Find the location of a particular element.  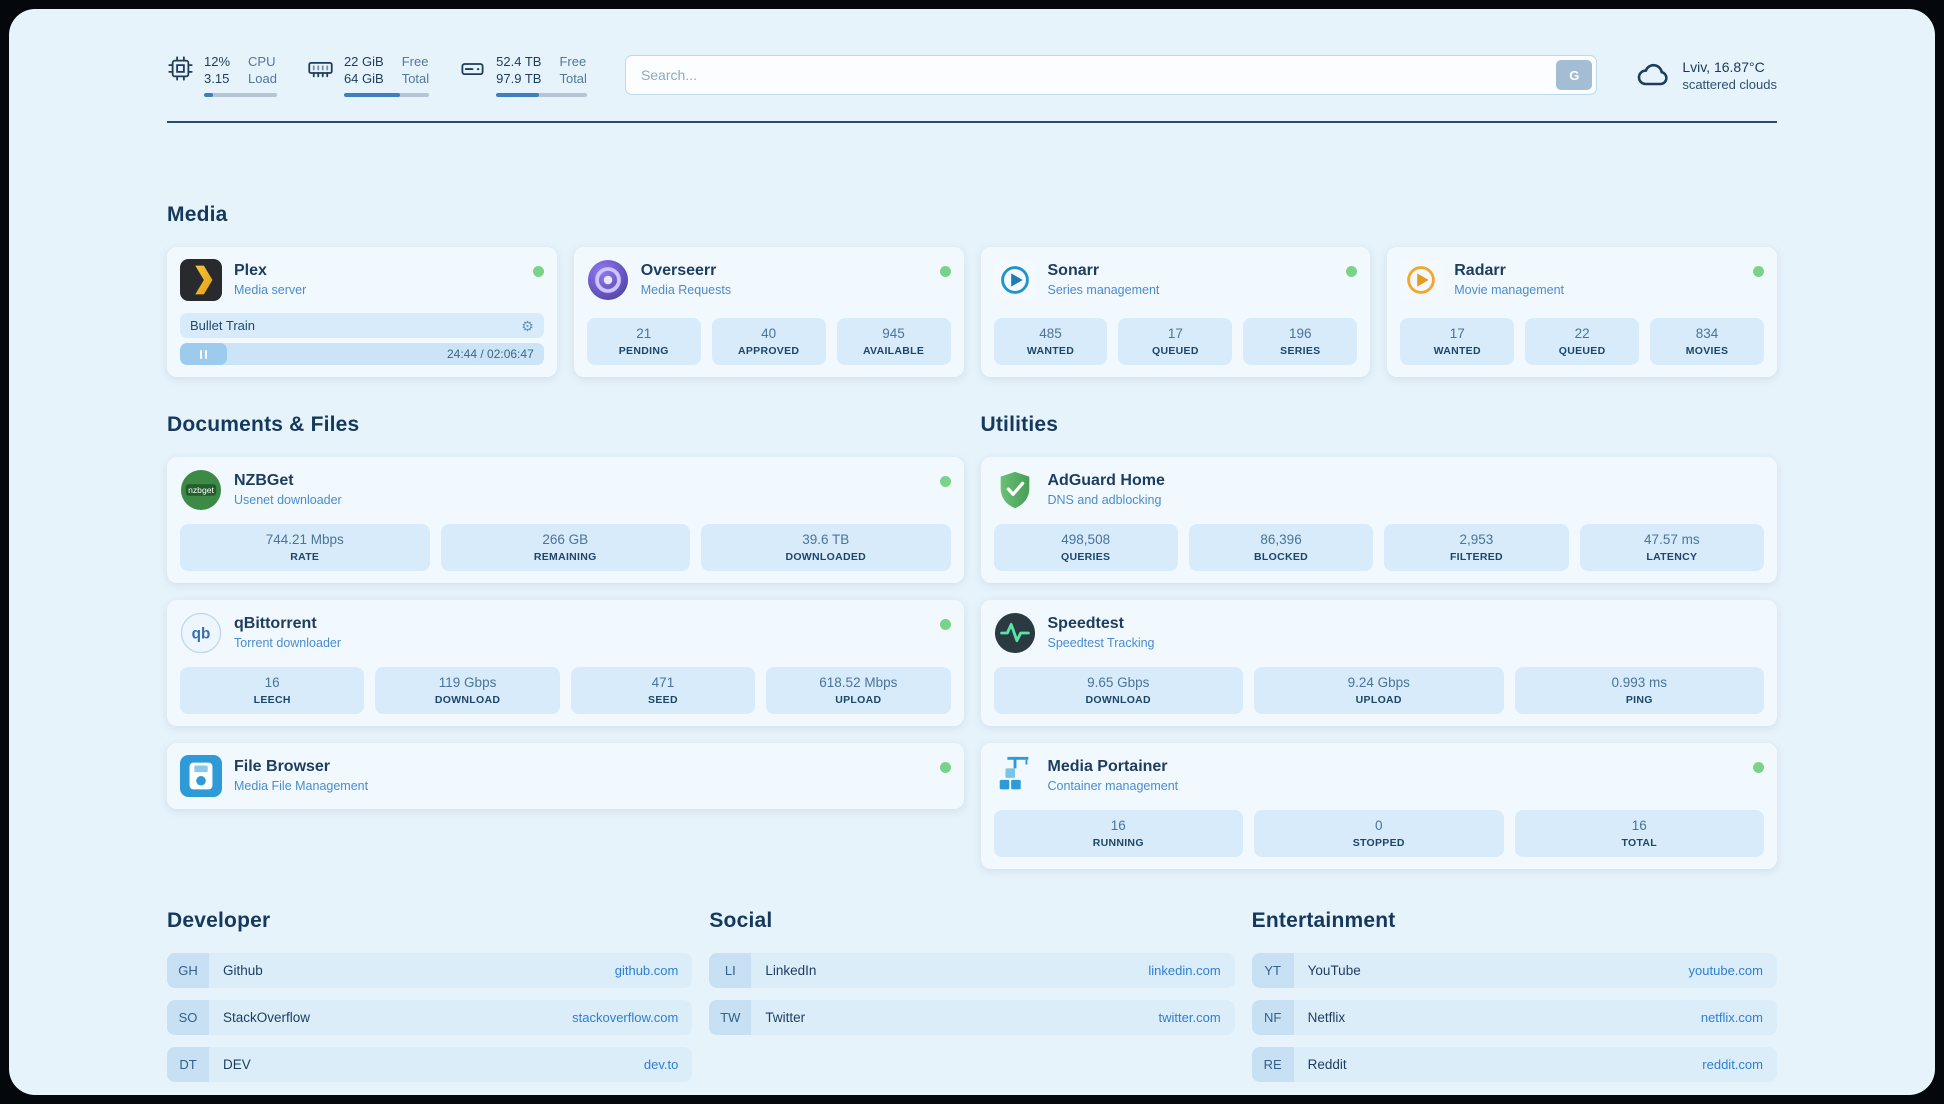

app-name: Media Portainer is located at coordinates (1107, 766).